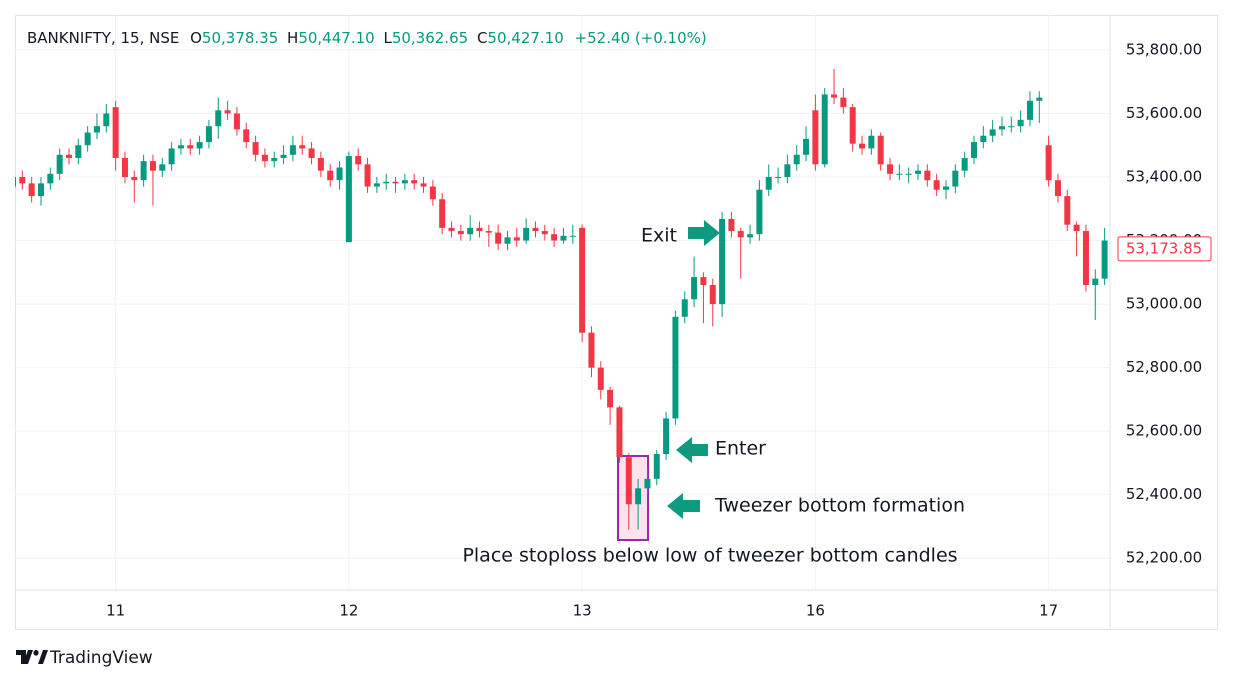 Image resolution: width=1233 pixels, height=683 pixels. Describe the element at coordinates (641, 38) in the screenshot. I see `legend-change: +52.40 (+0.10%)` at that location.